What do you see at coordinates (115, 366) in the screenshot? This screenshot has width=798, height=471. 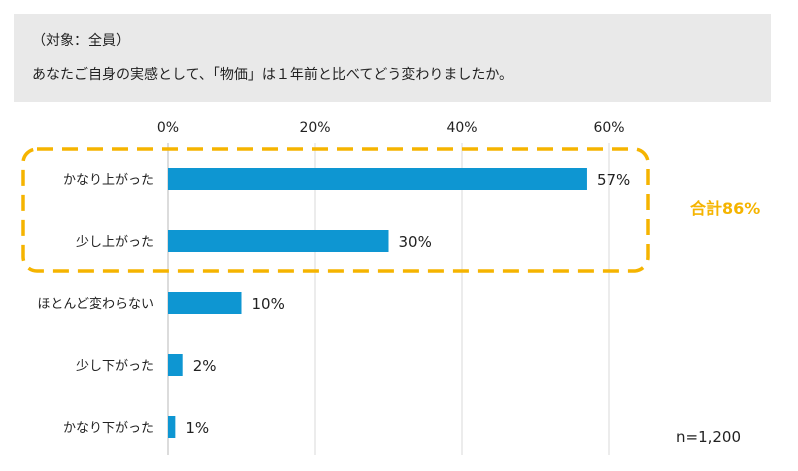 I see `category-label: 少し下がった` at bounding box center [115, 366].